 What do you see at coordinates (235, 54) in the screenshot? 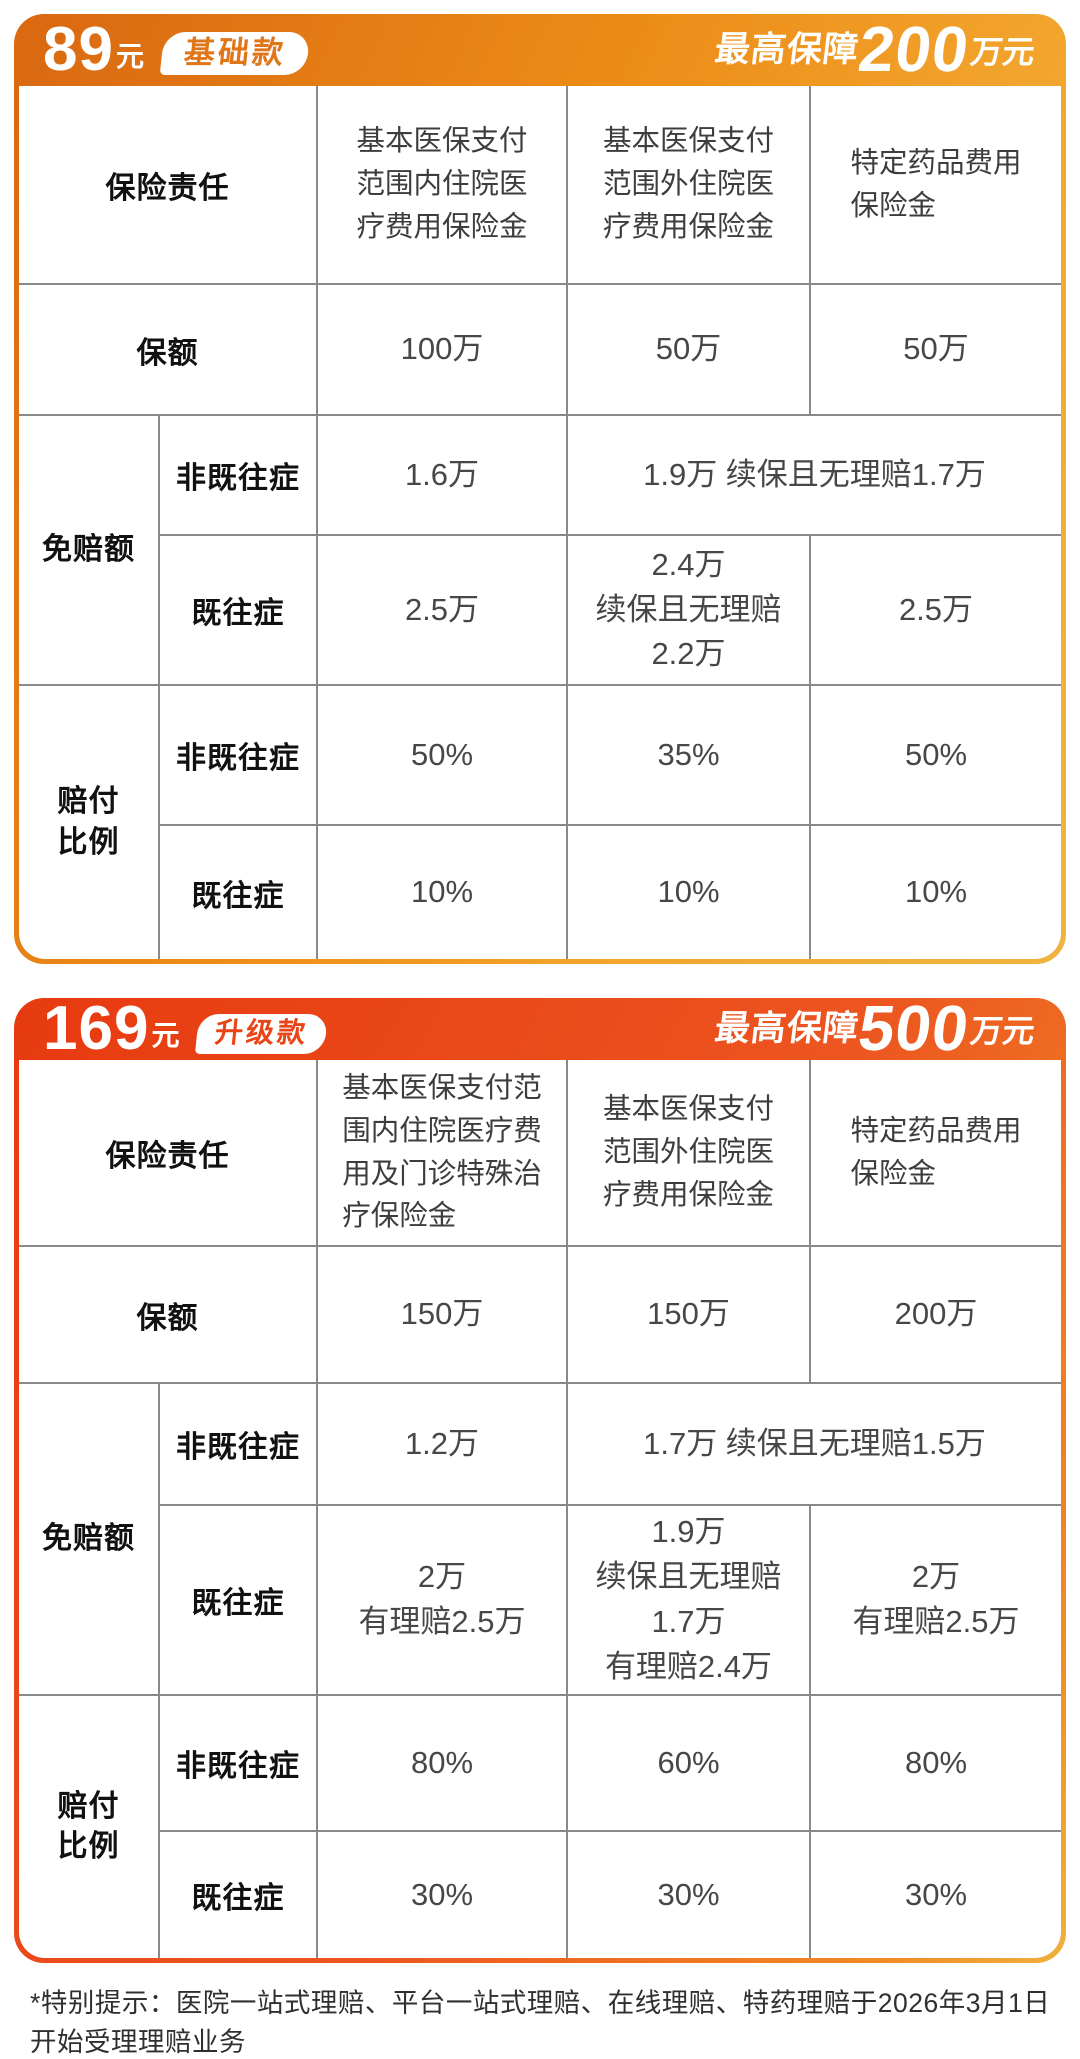
I see `tier-badge: 基础款` at bounding box center [235, 54].